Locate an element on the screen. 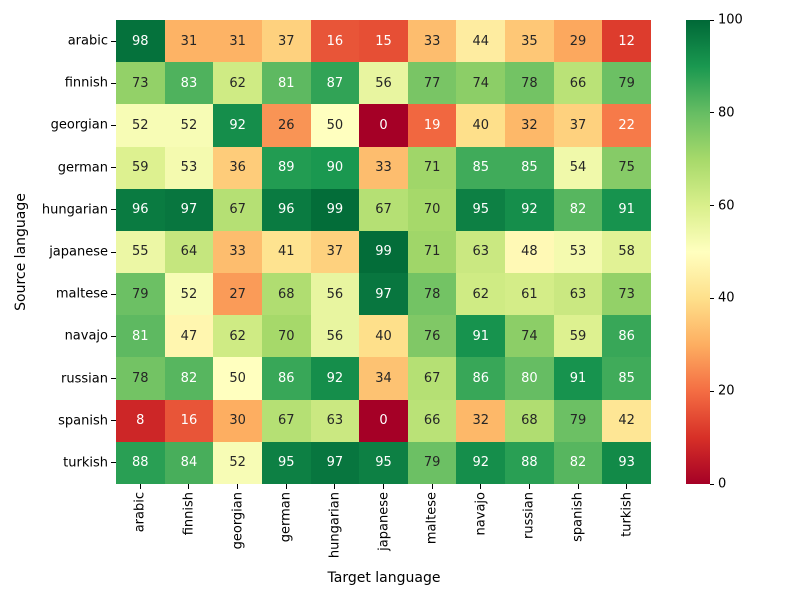  heatmap-cell: 34 is located at coordinates (383, 378).